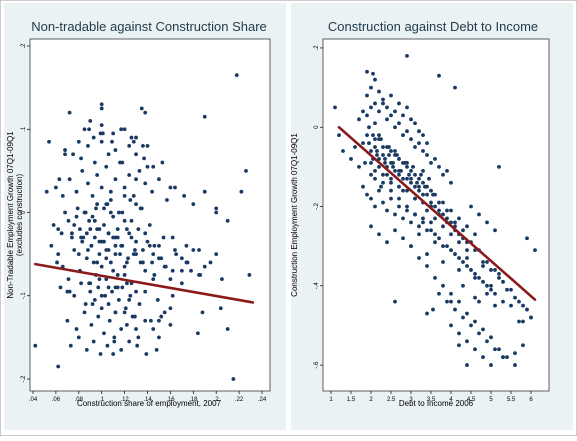 This screenshot has width=577, height=441. Describe the element at coordinates (144, 283) in the screenshot. I see `left-fit-line-group` at that location.